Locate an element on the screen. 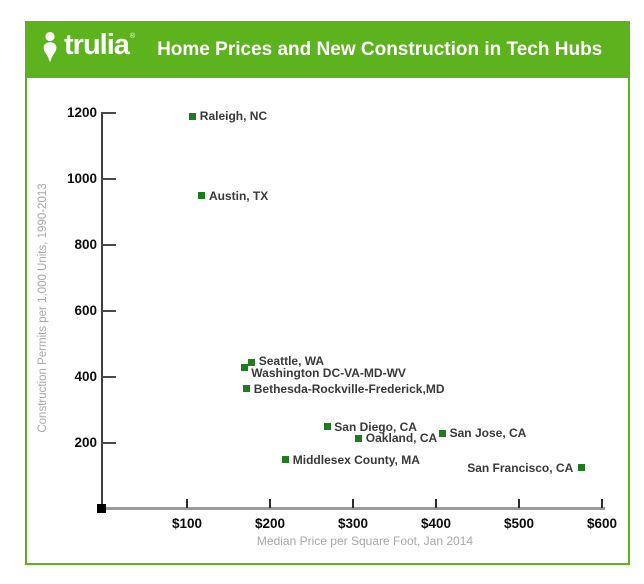 This screenshot has width=644, height=584. x-axis-line is located at coordinates (353, 508).